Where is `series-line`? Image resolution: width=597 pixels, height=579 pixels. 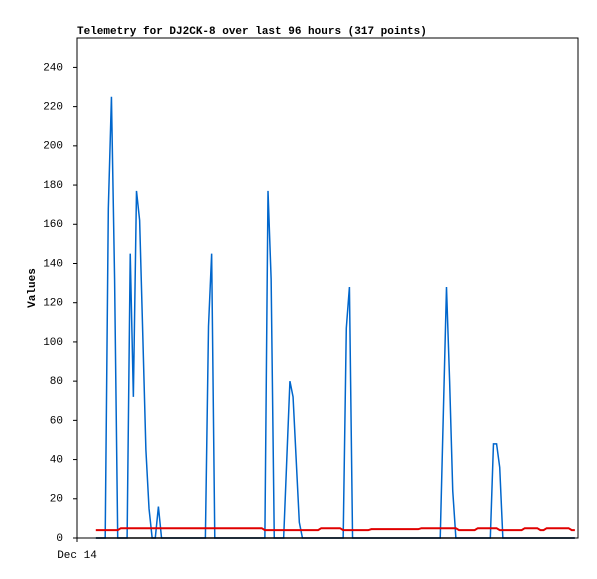
series-line is located at coordinates (335, 529).